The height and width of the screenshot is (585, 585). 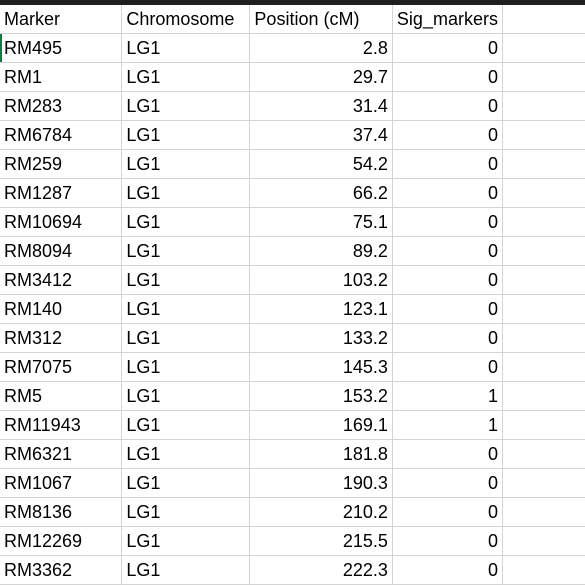 I want to click on cell-marker: RM312, so click(x=61, y=338).